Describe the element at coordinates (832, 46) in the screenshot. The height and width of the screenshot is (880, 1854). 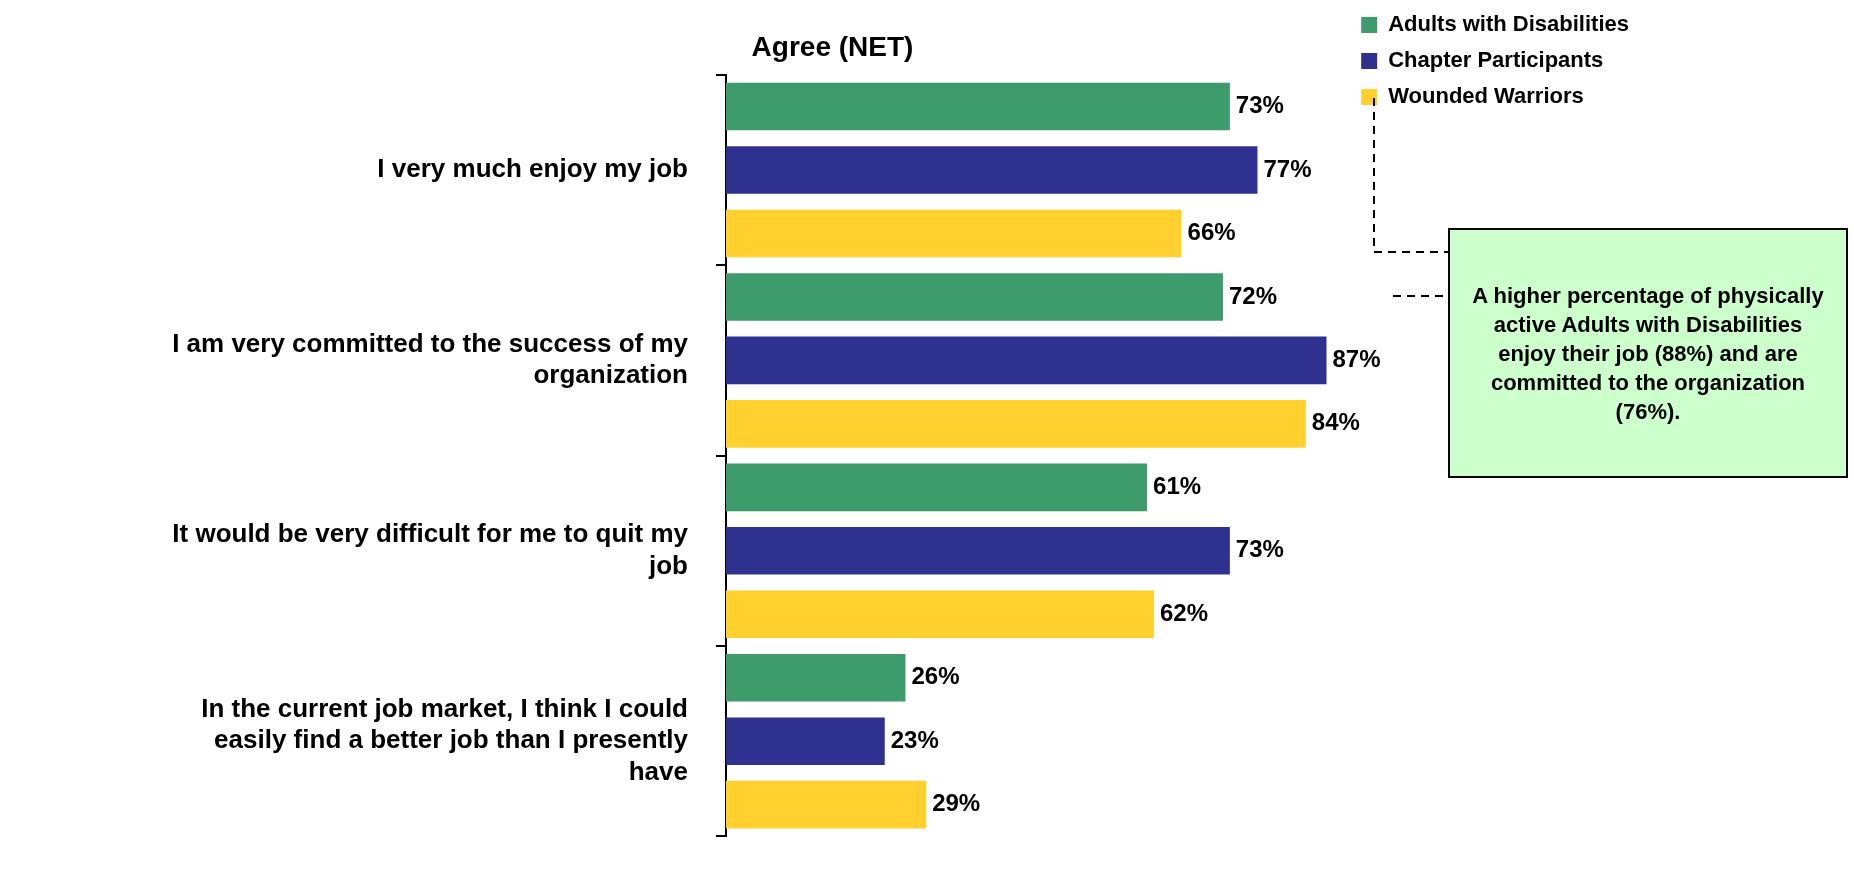
I see `chart-title: Agree (NET)` at that location.